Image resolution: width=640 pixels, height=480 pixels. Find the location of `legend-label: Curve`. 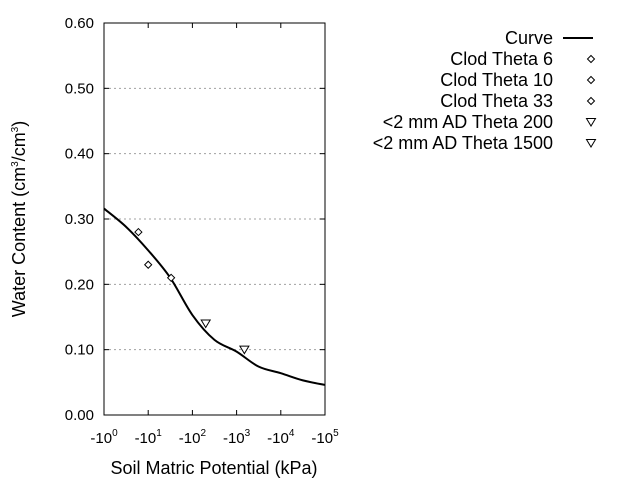

legend-label: Curve is located at coordinates (529, 38).